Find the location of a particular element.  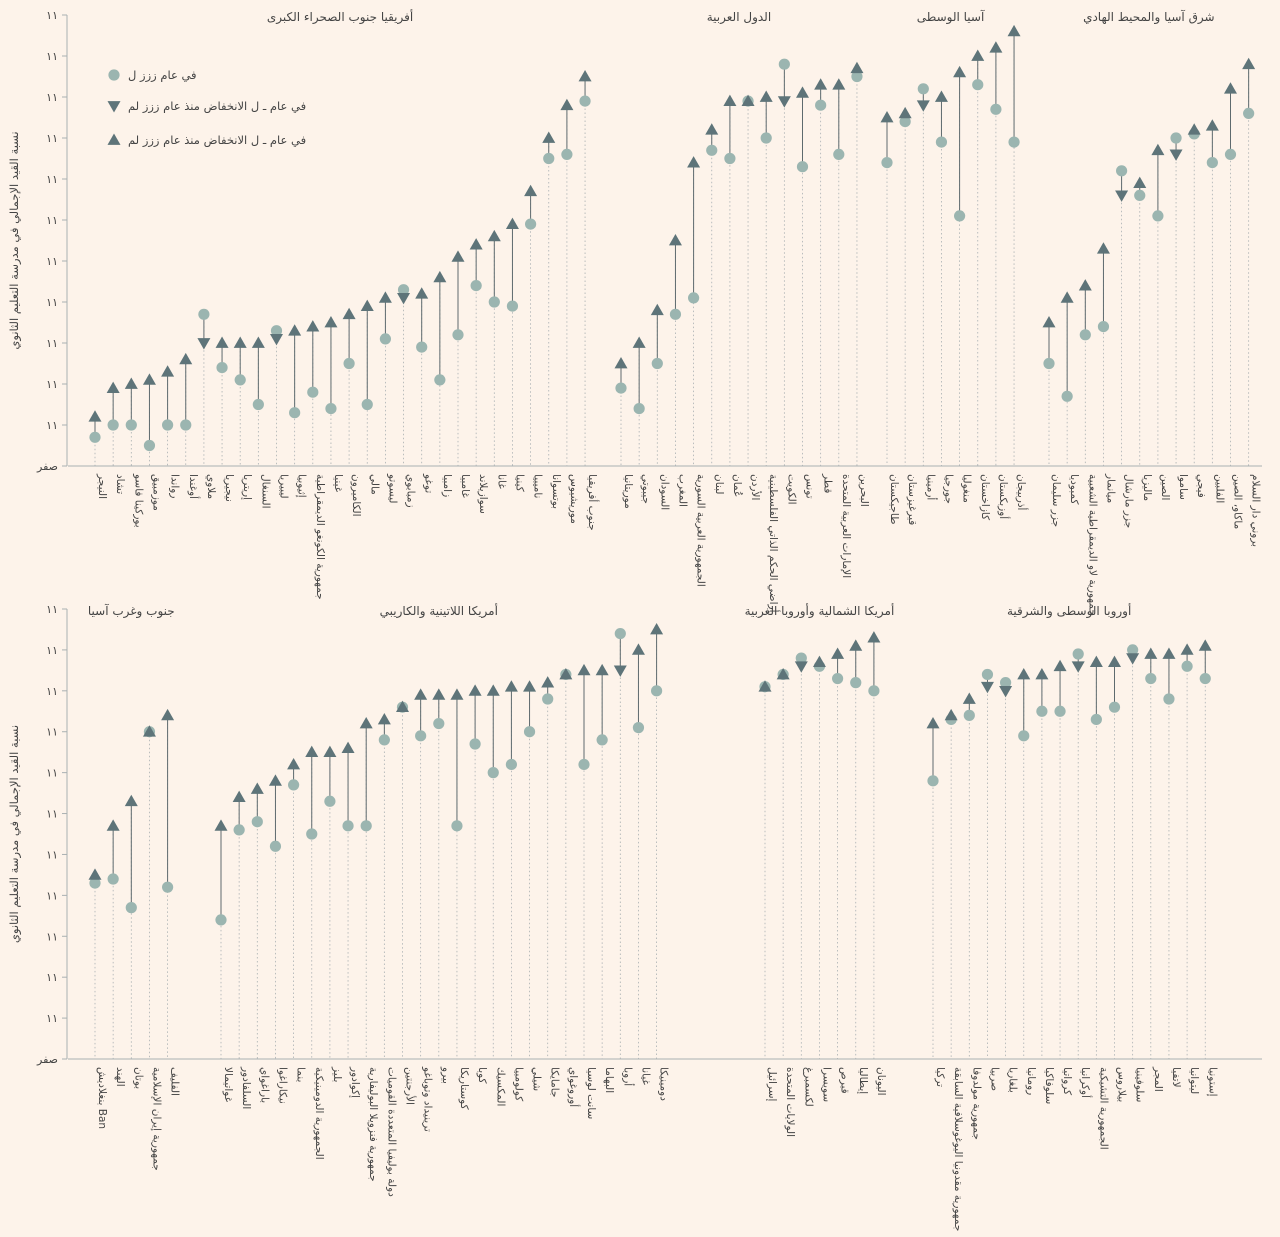

region-title: شرق آسيا والمحيط الهادي is located at coordinates (1149, 17).